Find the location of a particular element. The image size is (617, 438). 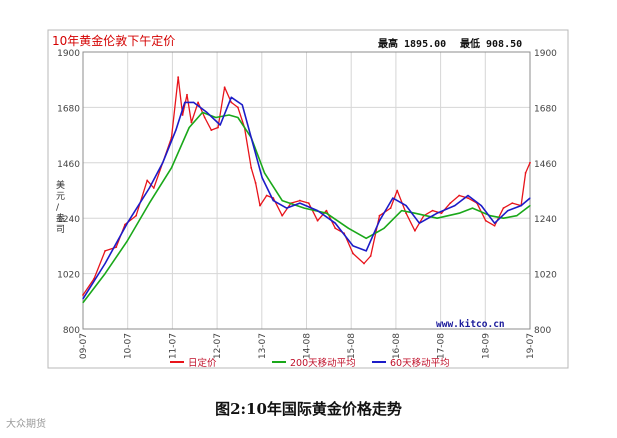

watermark: 大众期货 is located at coordinates (26, 424).